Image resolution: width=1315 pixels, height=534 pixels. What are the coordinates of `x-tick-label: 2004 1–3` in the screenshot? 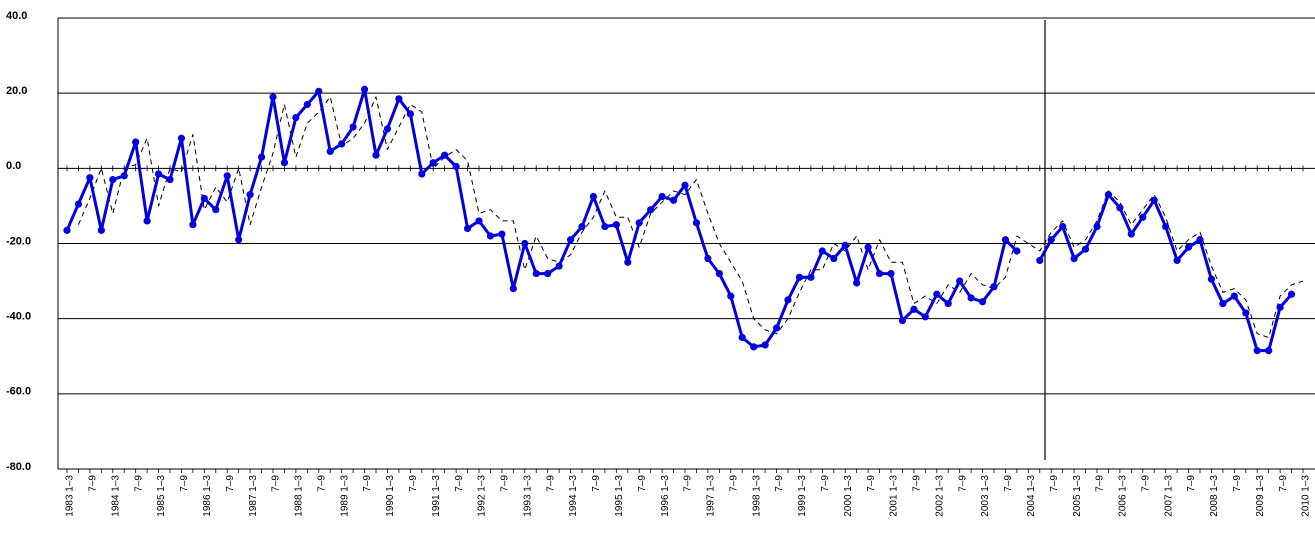 It's located at (1031, 496).